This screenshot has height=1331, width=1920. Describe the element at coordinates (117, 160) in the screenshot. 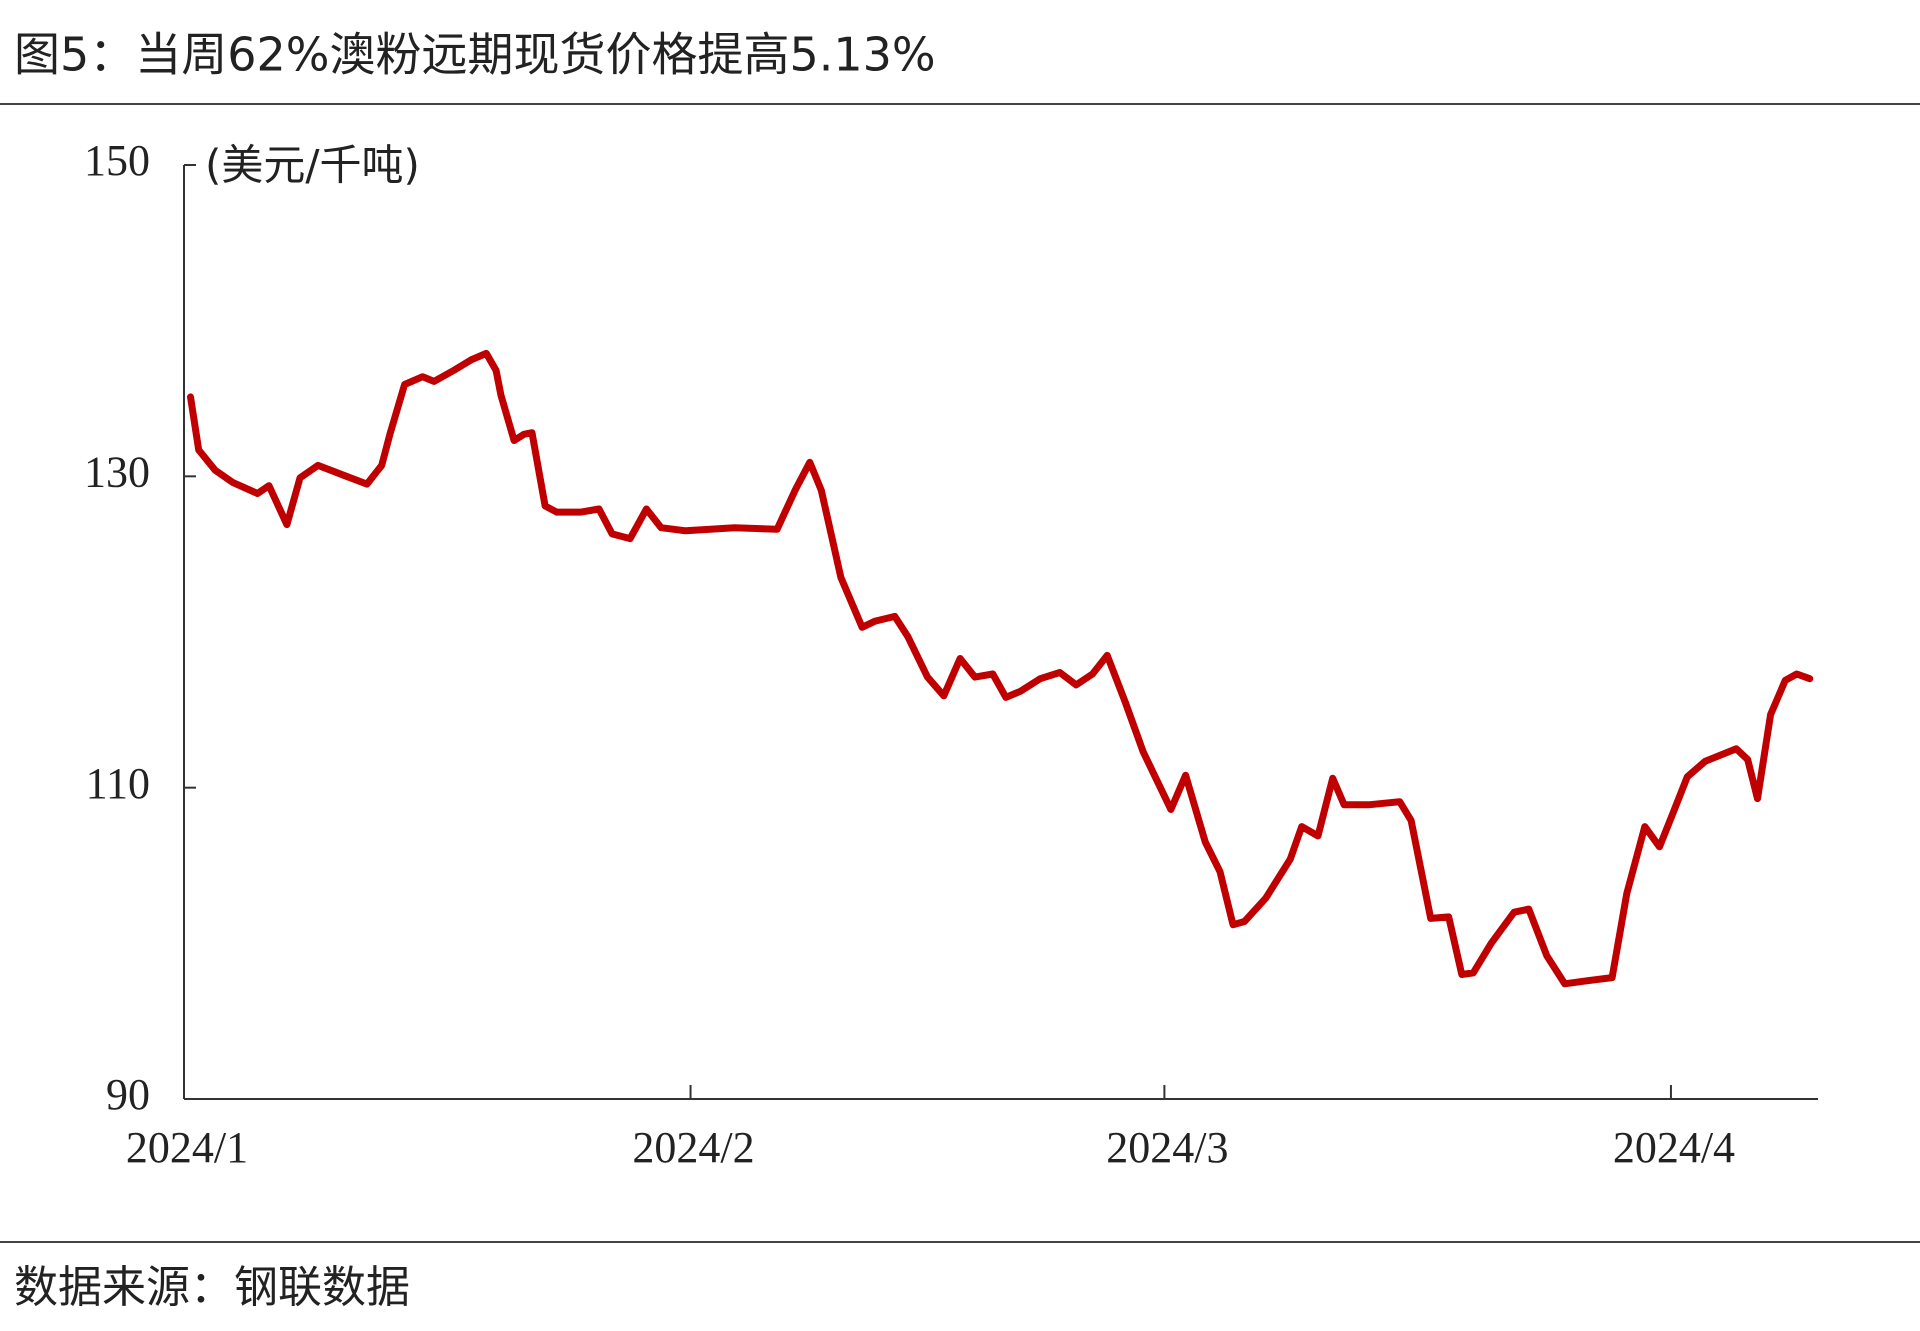

I see `y-tick-label: 150` at that location.